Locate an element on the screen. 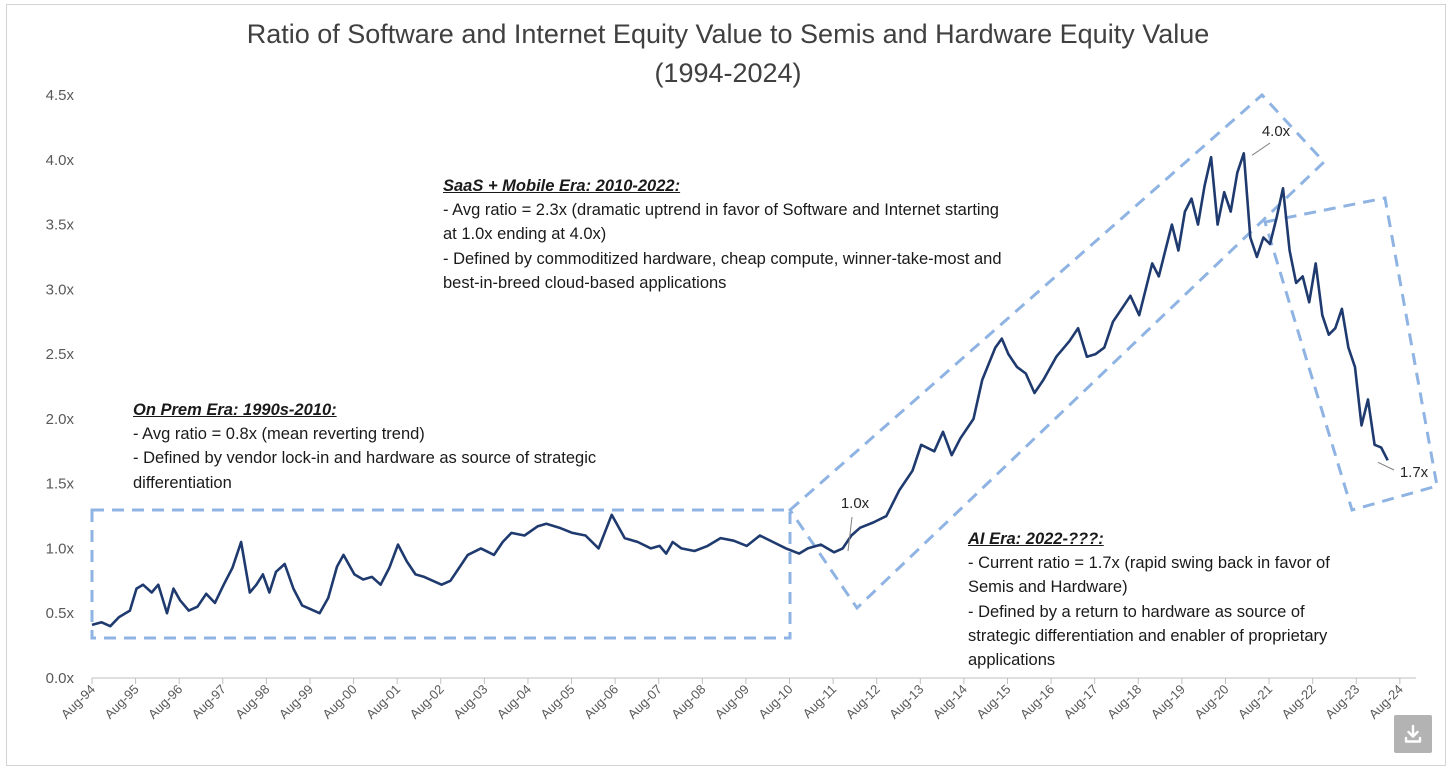 This screenshot has width=1456, height=773. ai-era-box is located at coordinates (1351, 354).